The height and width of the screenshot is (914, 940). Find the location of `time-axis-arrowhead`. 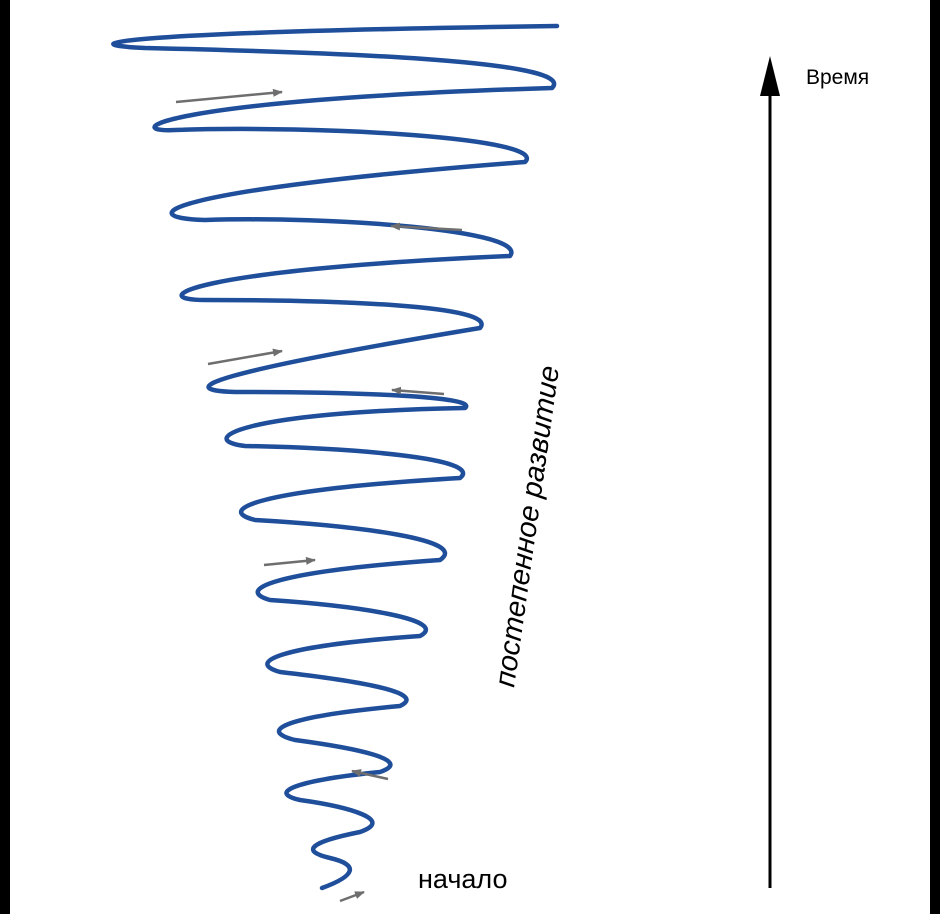

time-axis-arrowhead is located at coordinates (770, 76).